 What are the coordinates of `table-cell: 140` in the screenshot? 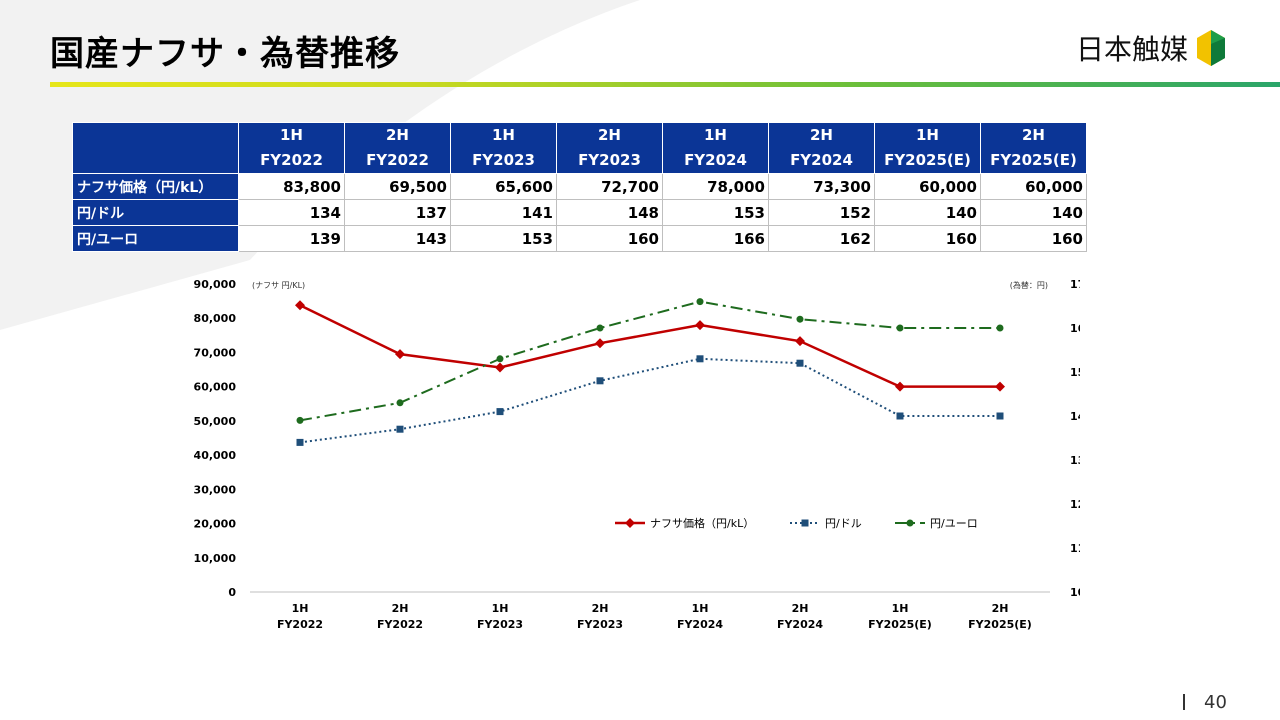 It's located at (1033, 212).